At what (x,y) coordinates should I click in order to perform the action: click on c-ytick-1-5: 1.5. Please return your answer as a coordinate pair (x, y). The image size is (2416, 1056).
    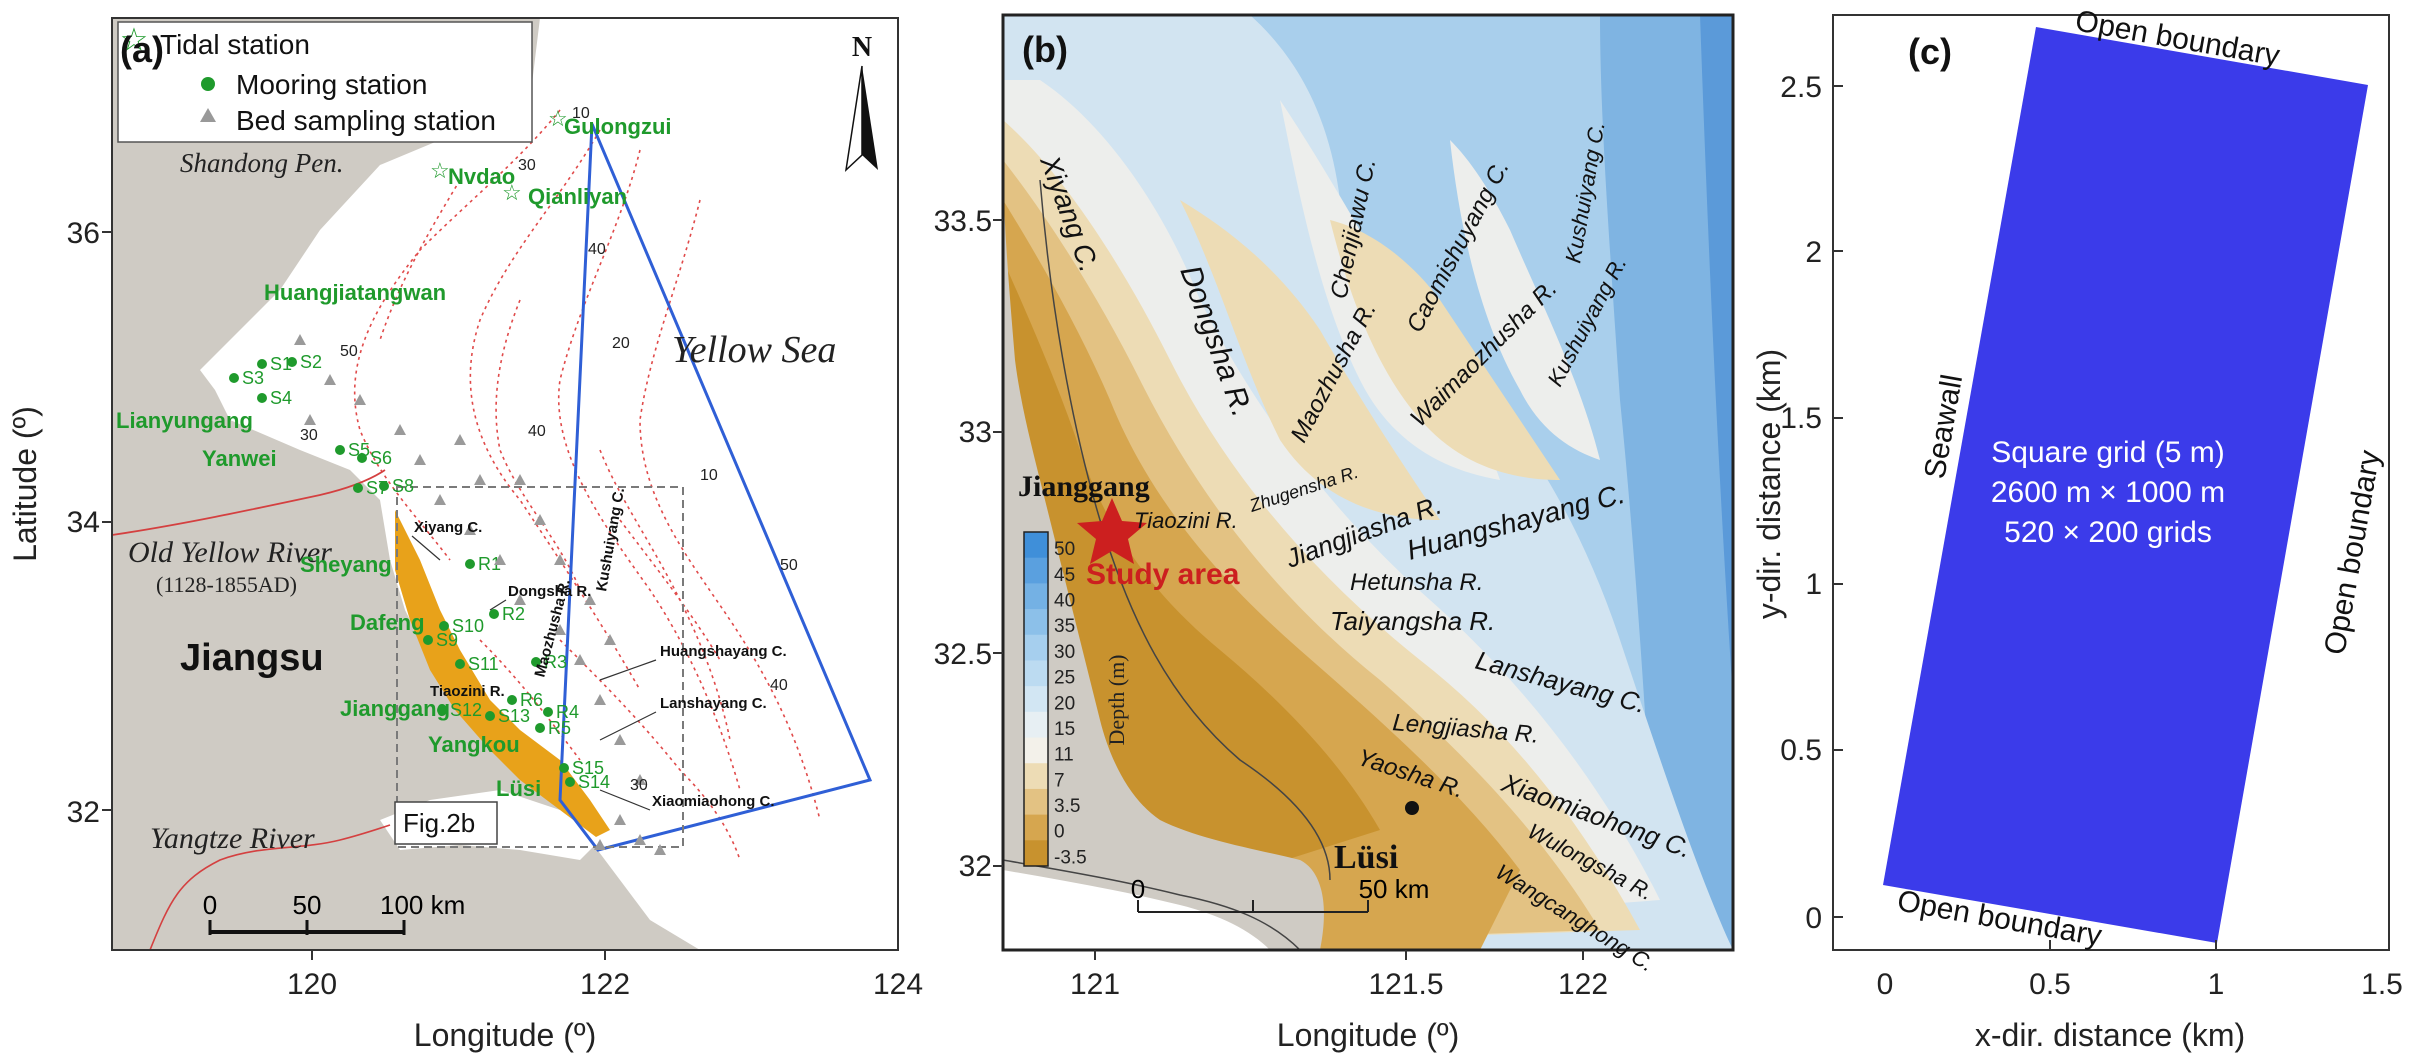
    Looking at the image, I should click on (1801, 418).